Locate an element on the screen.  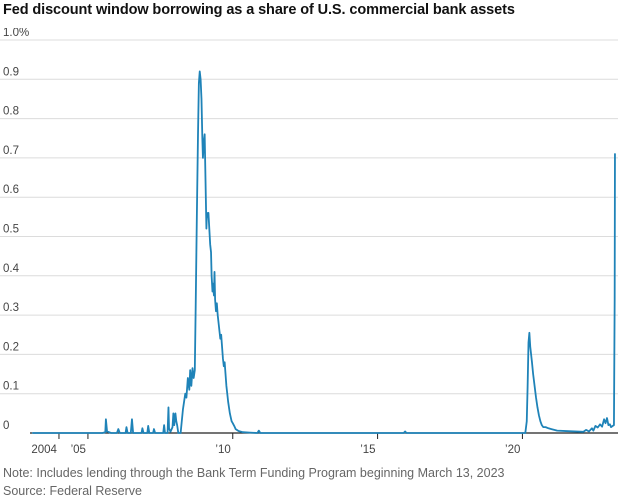
y-tick-label: 0.7 is located at coordinates (11, 151).